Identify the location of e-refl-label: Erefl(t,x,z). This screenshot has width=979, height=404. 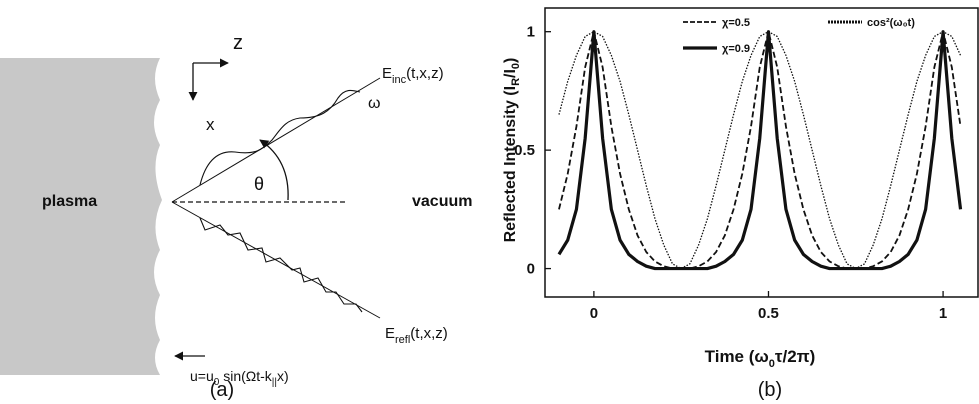
(416, 335).